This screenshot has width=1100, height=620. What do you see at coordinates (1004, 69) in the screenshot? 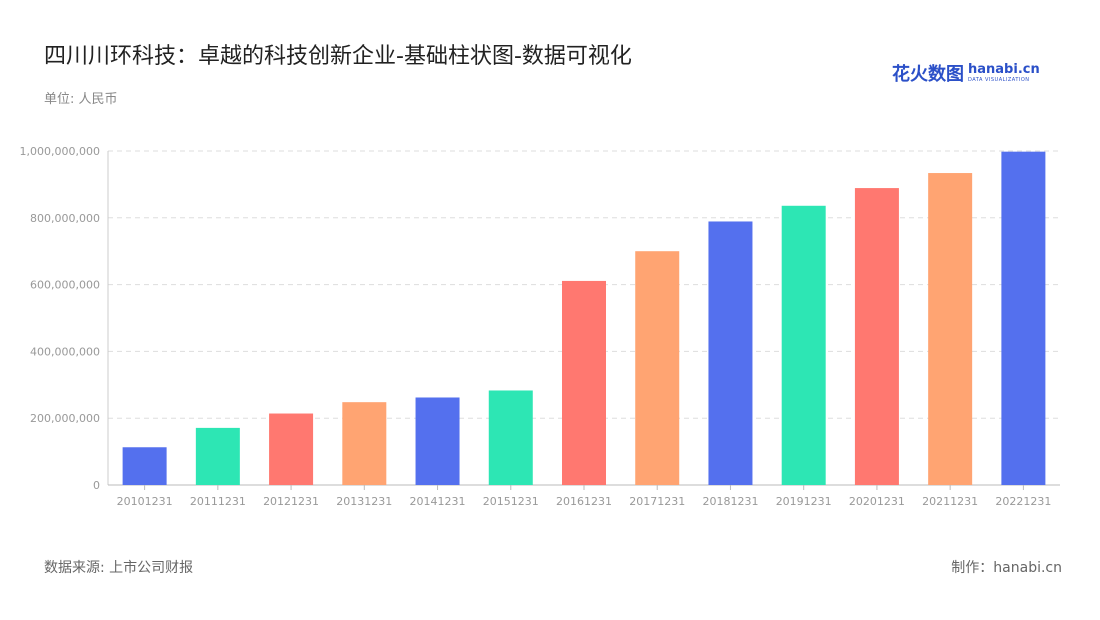
I see `logo-en-text: hanabi.cn` at bounding box center [1004, 69].